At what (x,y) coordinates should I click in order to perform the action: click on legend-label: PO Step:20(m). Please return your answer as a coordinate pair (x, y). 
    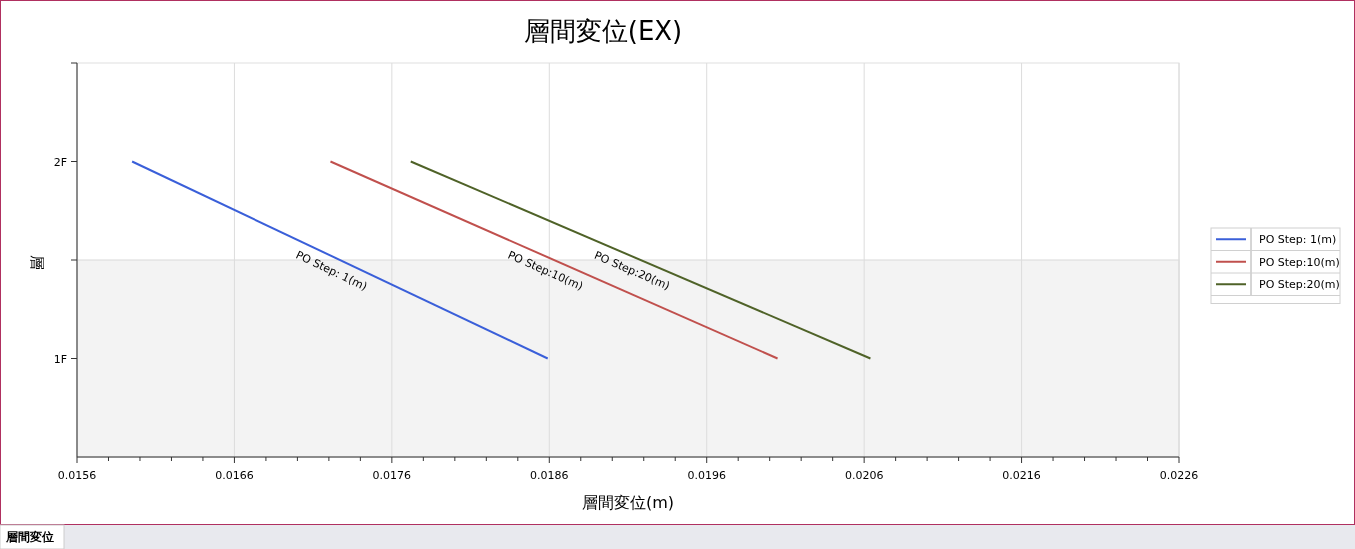
    Looking at the image, I should click on (1299, 285).